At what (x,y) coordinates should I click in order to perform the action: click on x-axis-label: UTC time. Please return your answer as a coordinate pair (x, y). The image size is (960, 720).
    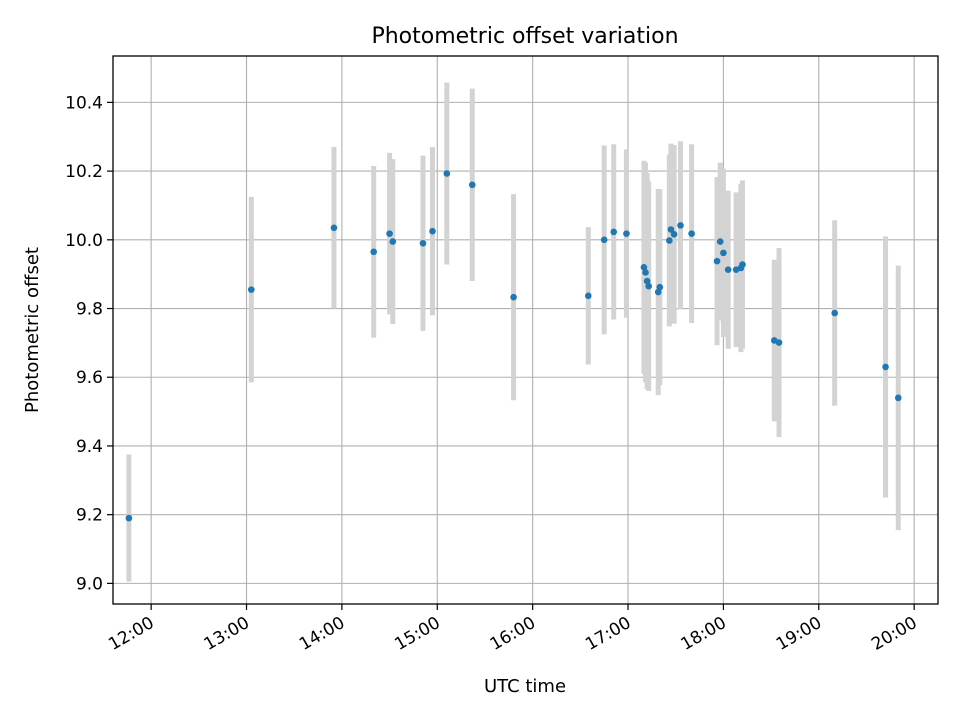
    Looking at the image, I should click on (525, 686).